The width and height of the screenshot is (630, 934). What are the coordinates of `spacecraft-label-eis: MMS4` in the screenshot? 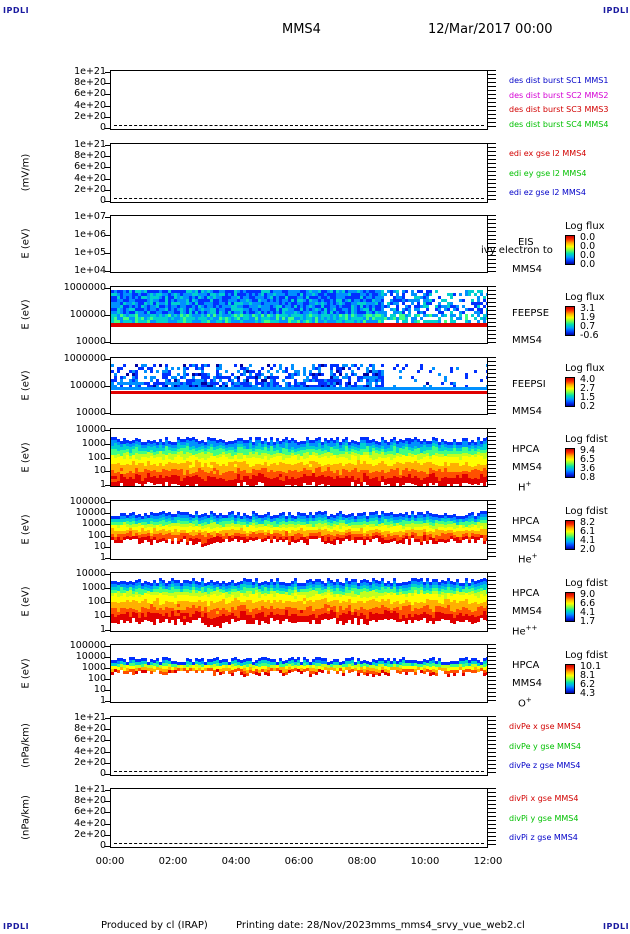 It's located at (527, 269).